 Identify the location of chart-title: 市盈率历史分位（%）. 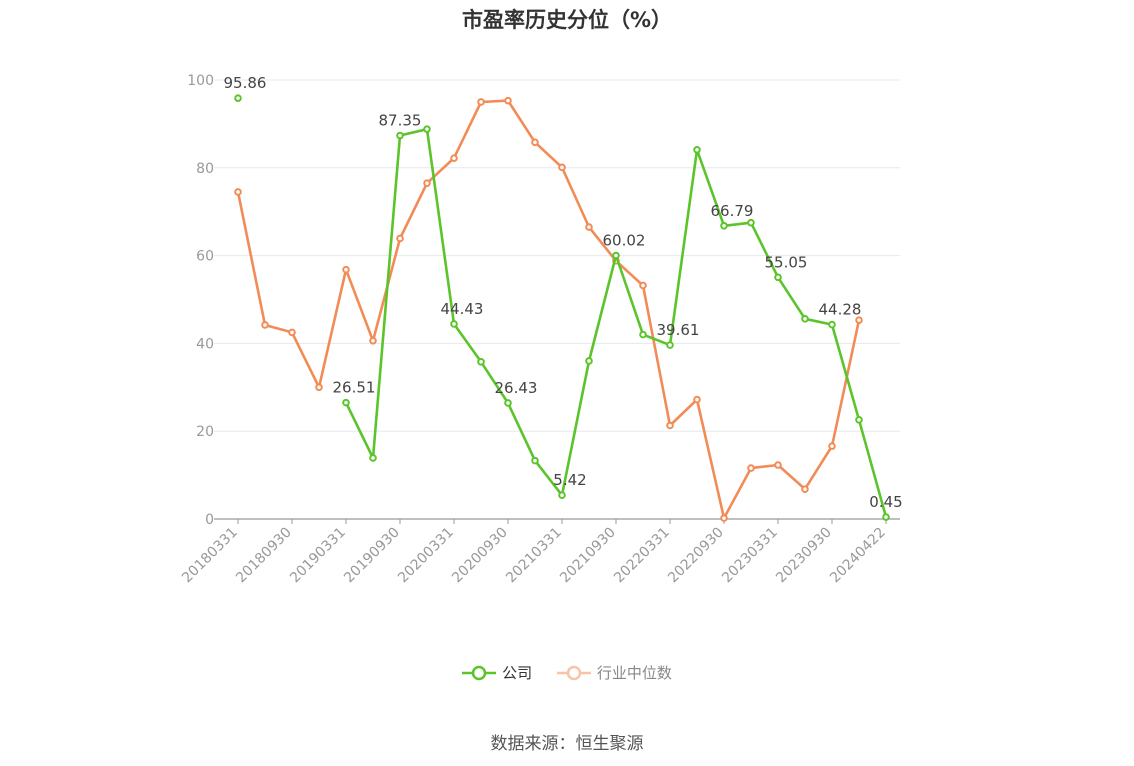
(567, 20).